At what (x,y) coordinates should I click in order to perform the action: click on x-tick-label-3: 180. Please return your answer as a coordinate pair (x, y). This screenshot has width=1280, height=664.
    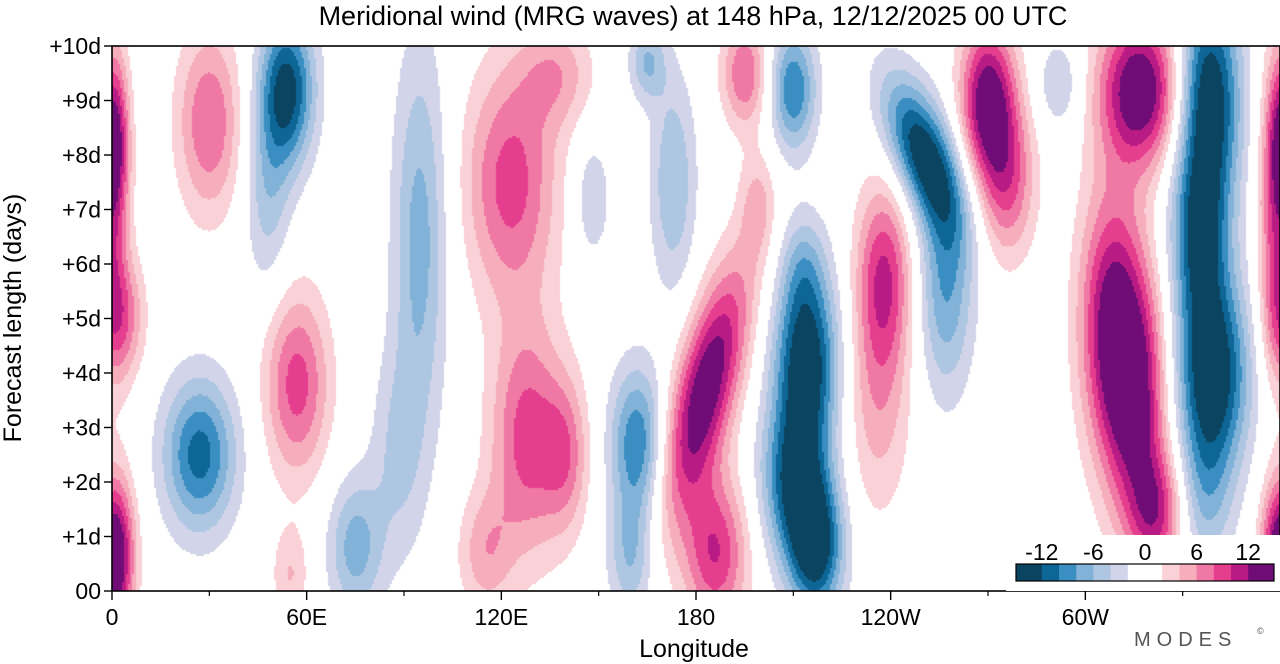
    Looking at the image, I should click on (696, 617).